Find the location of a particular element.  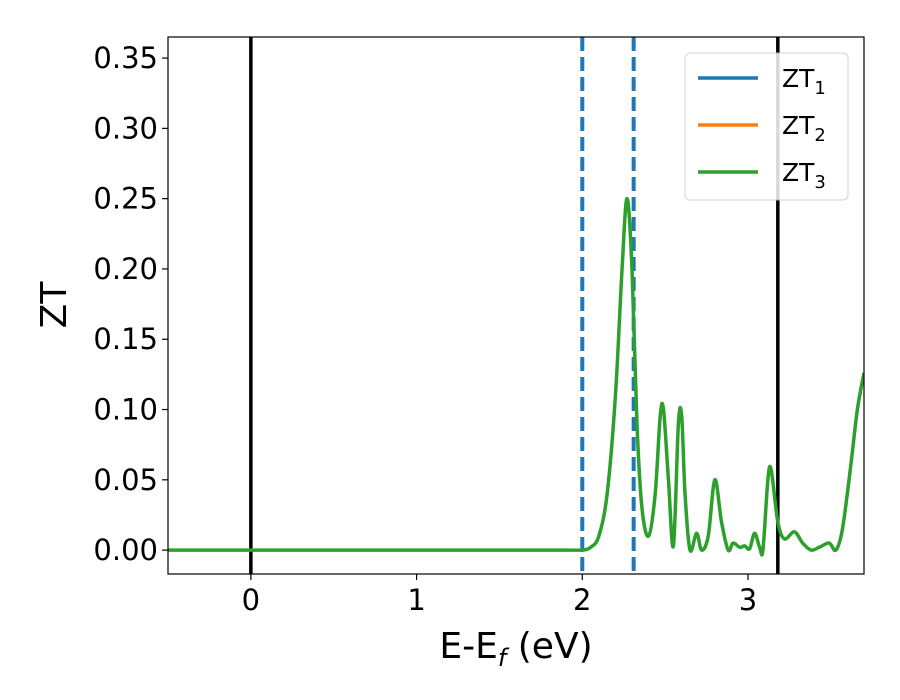

y-axis: 0.00 0.05 0.10 0.15 0.20 0.25 0.30 0.35 is located at coordinates (130, 304).